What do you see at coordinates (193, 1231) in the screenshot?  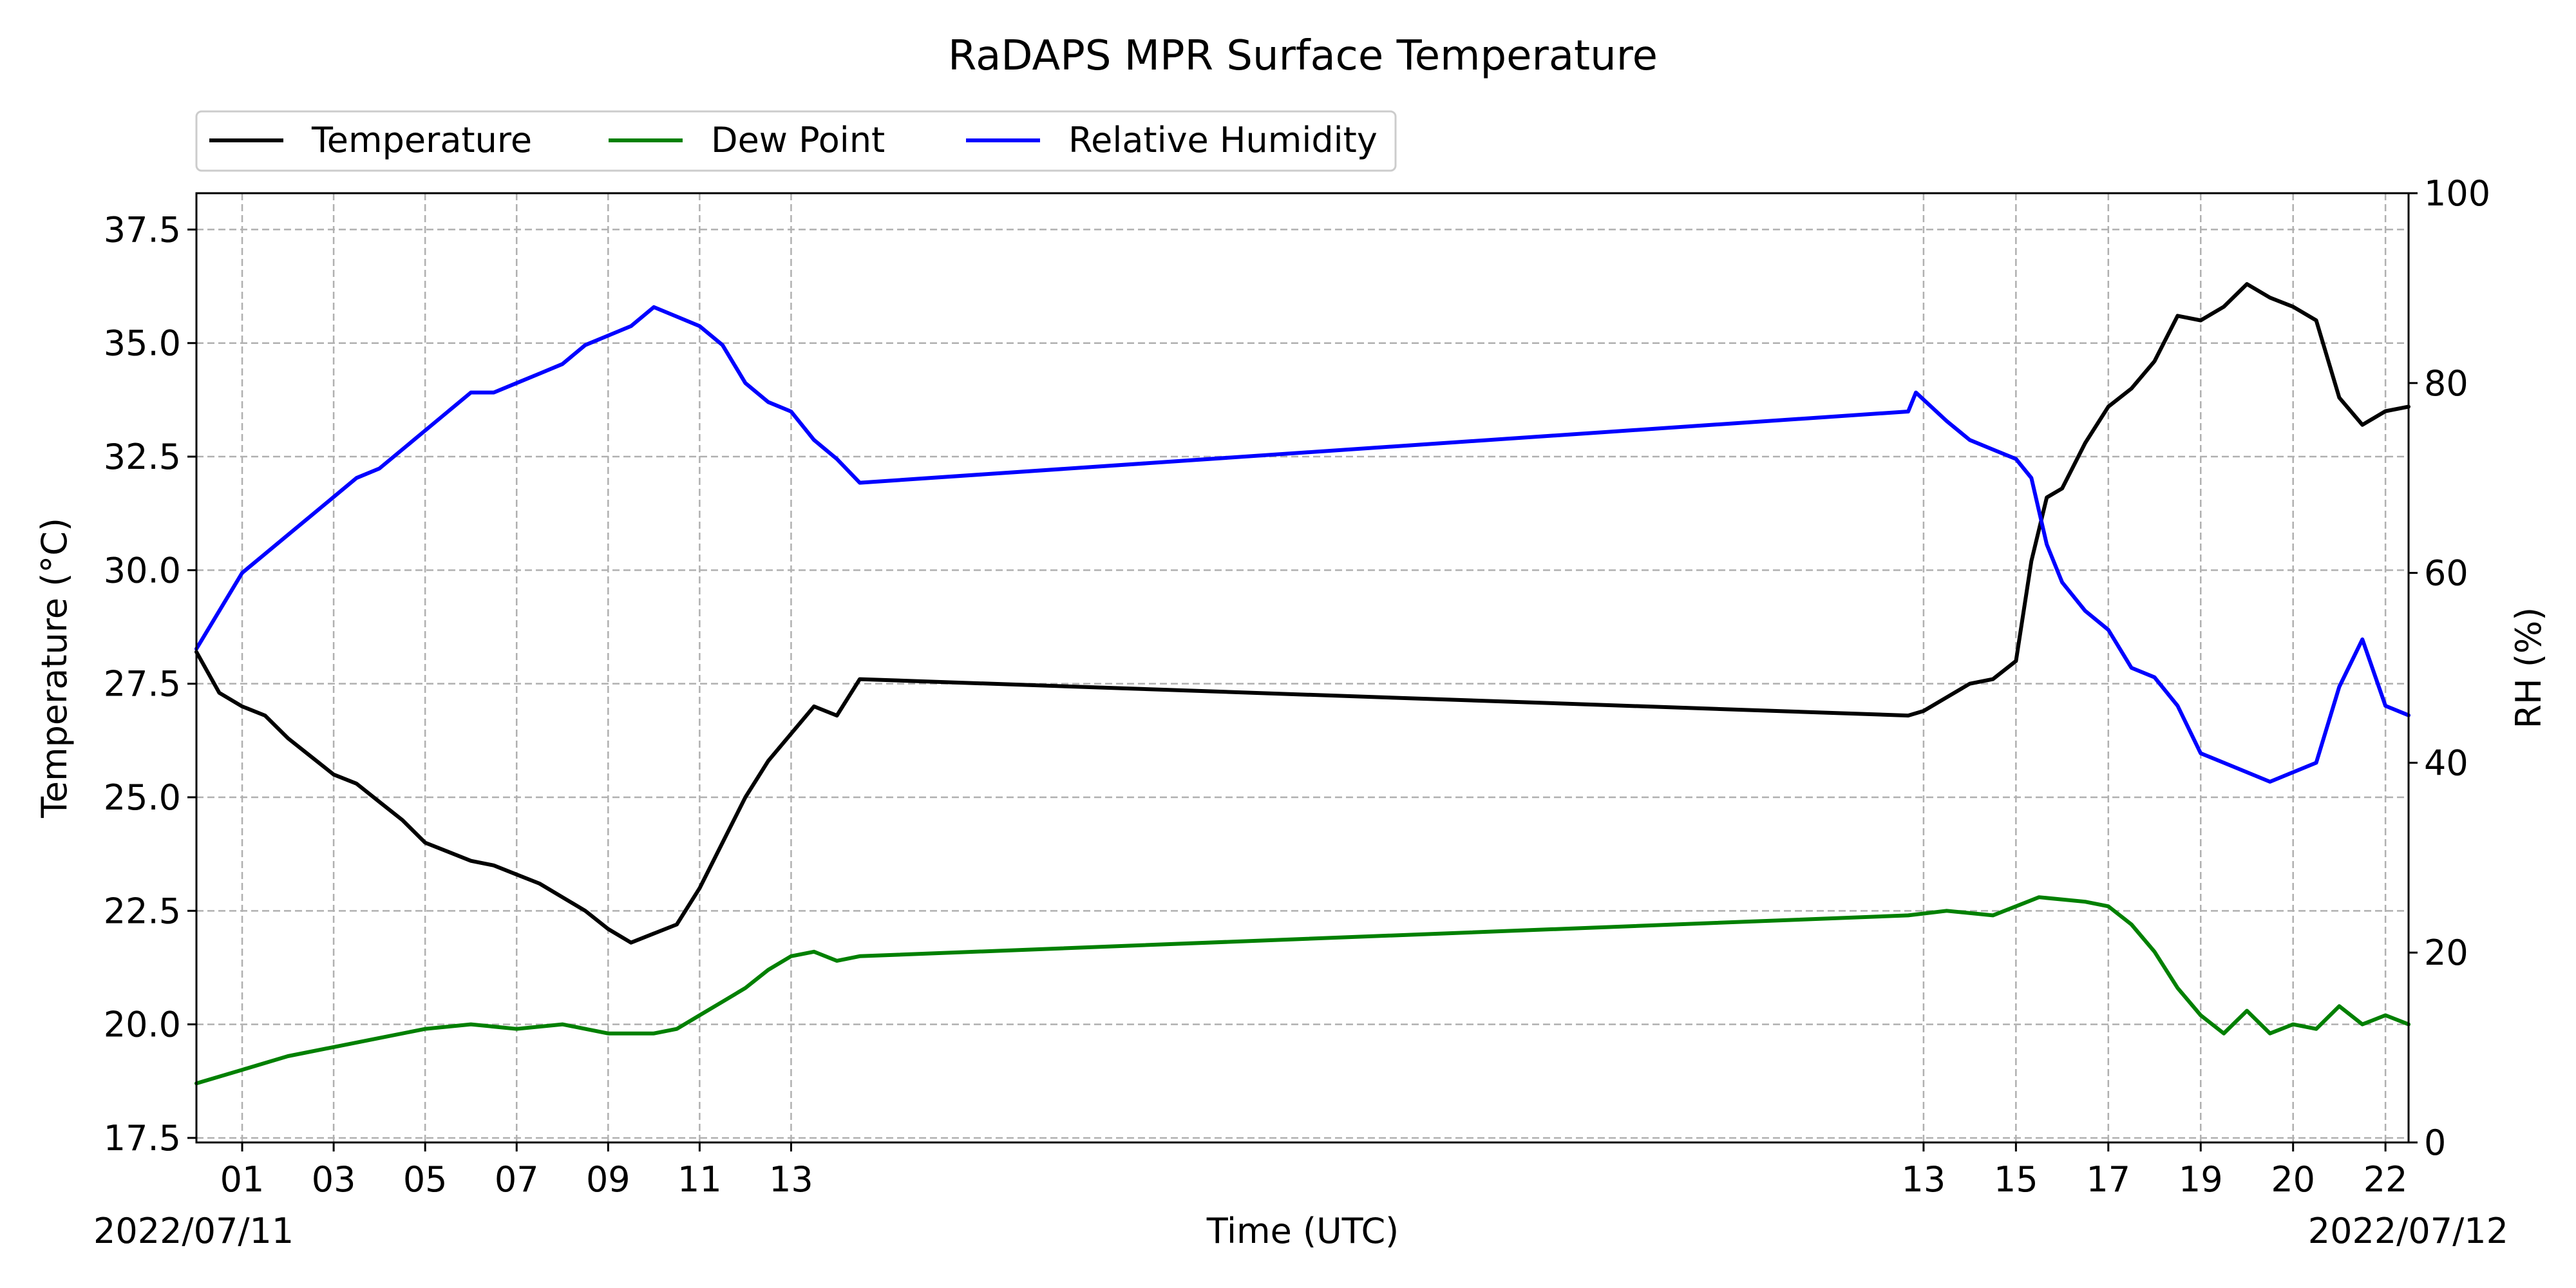 I see `date-label-left: 2022/07/11` at bounding box center [193, 1231].